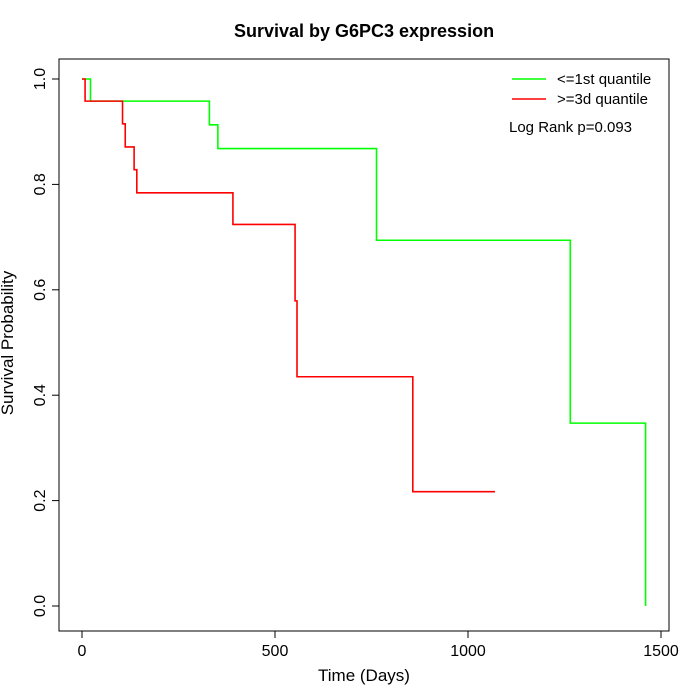 This screenshot has height=700, width=700. I want to click on x-axis: 0 500 1000 1500, so click(378, 645).